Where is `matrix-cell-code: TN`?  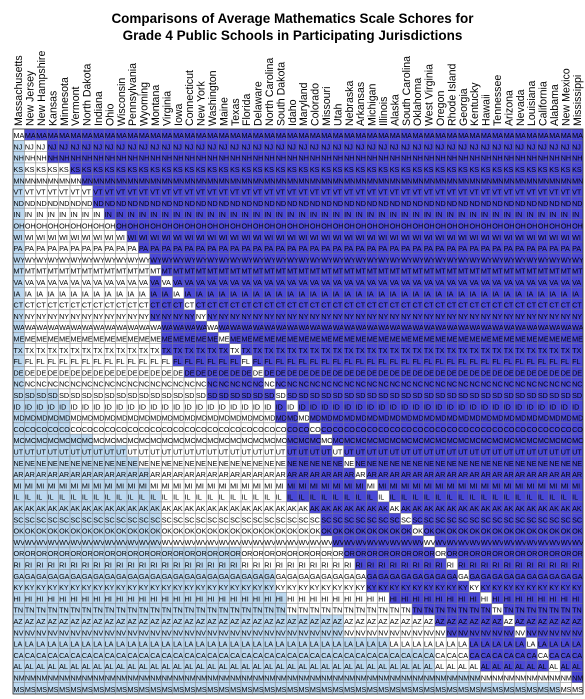
matrix-cell-code: TN is located at coordinates (326, 610).